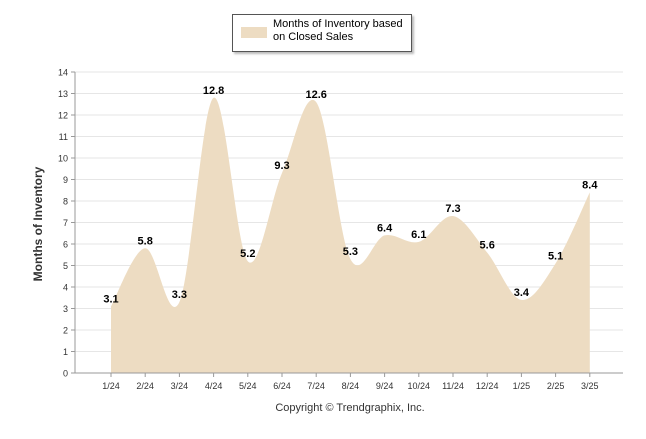 This screenshot has width=646, height=439. What do you see at coordinates (63, 94) in the screenshot?
I see `y-tick-label: 13` at bounding box center [63, 94].